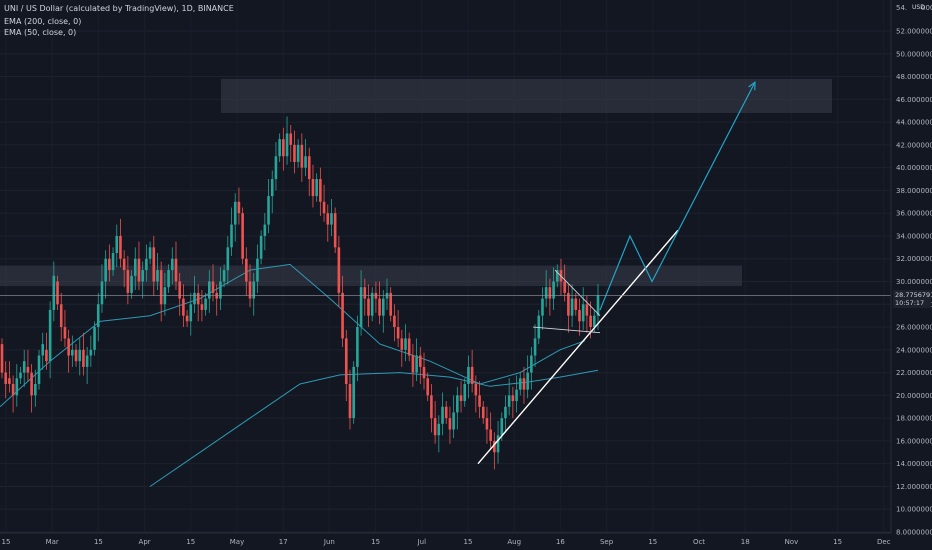 The height and width of the screenshot is (550, 932). Describe the element at coordinates (914, 373) in the screenshot. I see `price-tick-label: 22.0000000` at that location.